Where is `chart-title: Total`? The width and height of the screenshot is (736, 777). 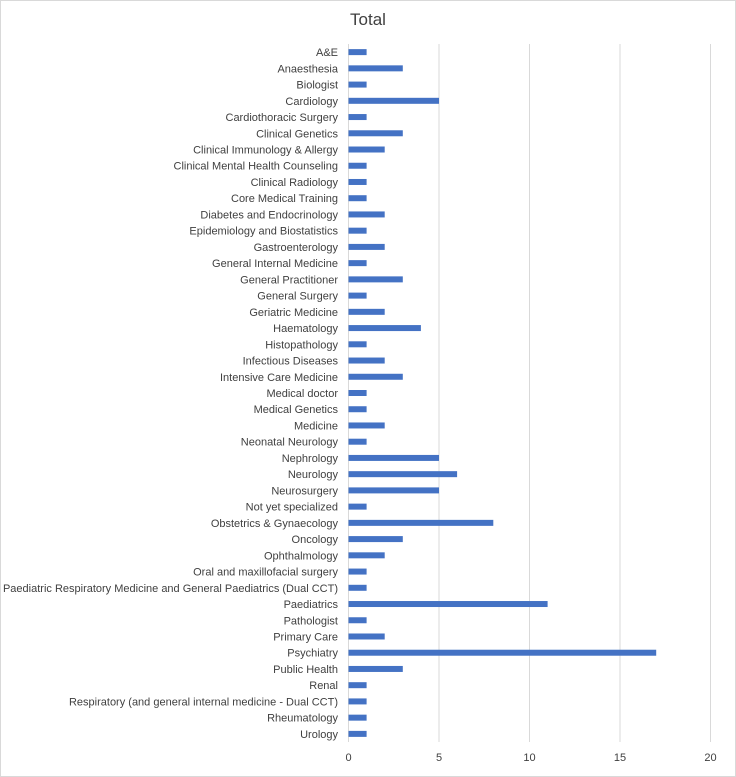
chart-title: Total is located at coordinates (368, 19).